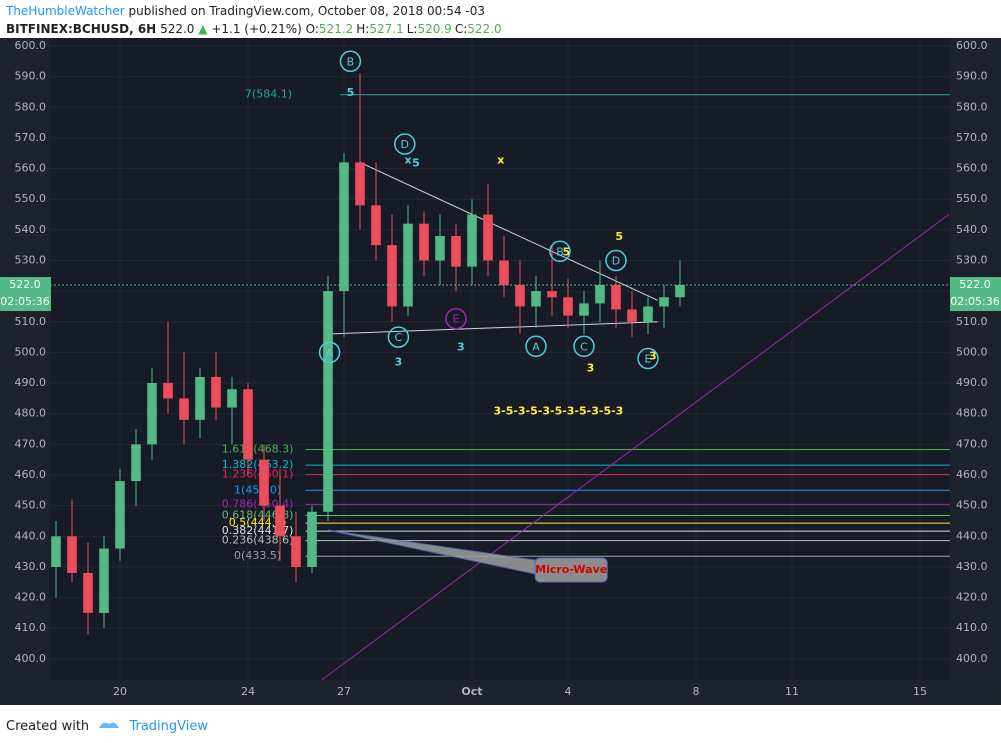 Image resolution: width=1001 pixels, height=743 pixels. What do you see at coordinates (972, 382) in the screenshot?
I see `y-tick-label-right: 490.0` at bounding box center [972, 382].